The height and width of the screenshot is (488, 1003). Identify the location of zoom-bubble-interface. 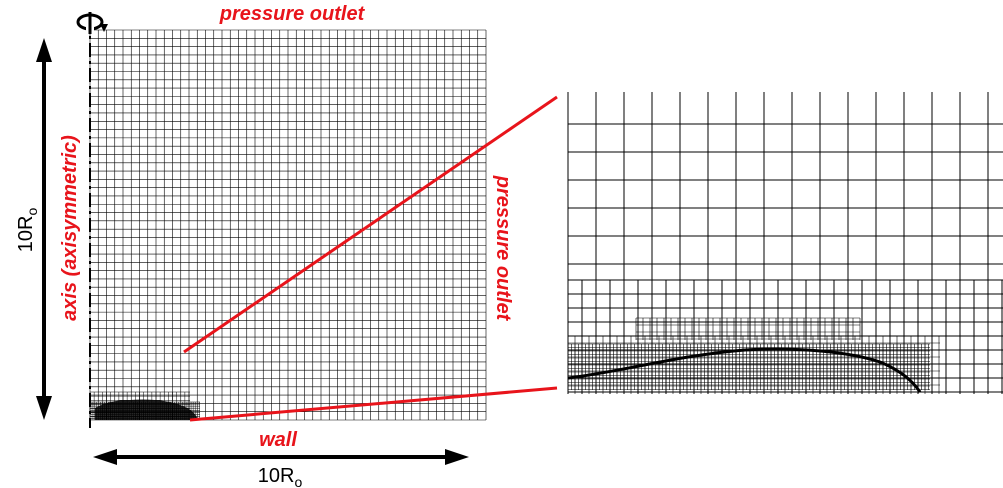
(744, 370).